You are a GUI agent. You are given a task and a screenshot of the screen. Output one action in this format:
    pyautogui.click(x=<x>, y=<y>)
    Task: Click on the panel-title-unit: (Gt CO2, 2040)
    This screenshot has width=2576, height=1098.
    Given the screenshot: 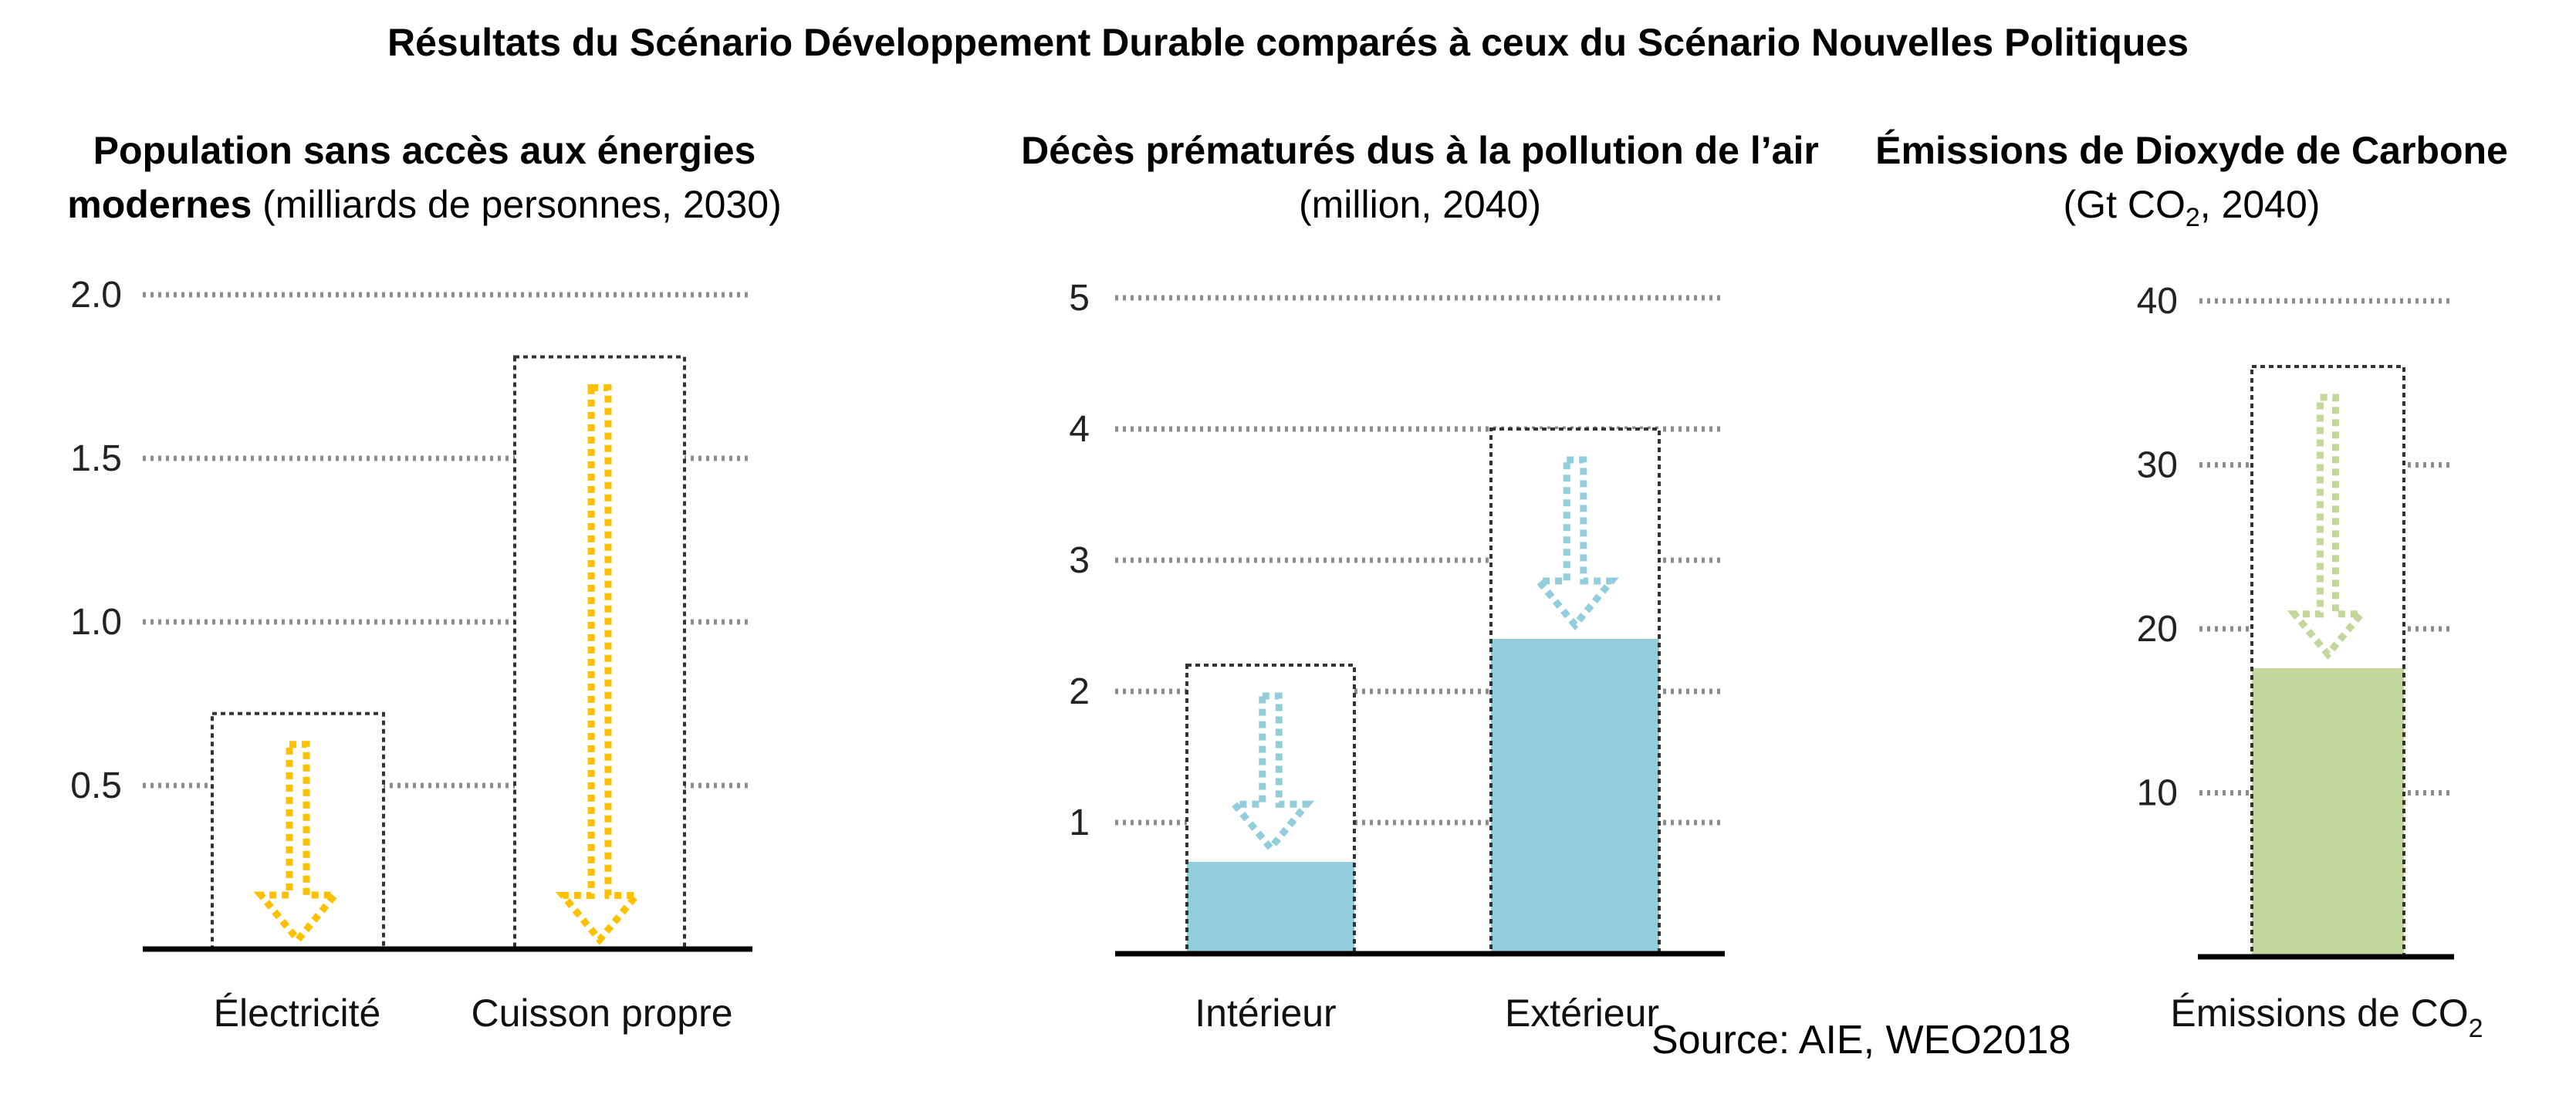 What is the action you would take?
    pyautogui.click(x=2192, y=208)
    